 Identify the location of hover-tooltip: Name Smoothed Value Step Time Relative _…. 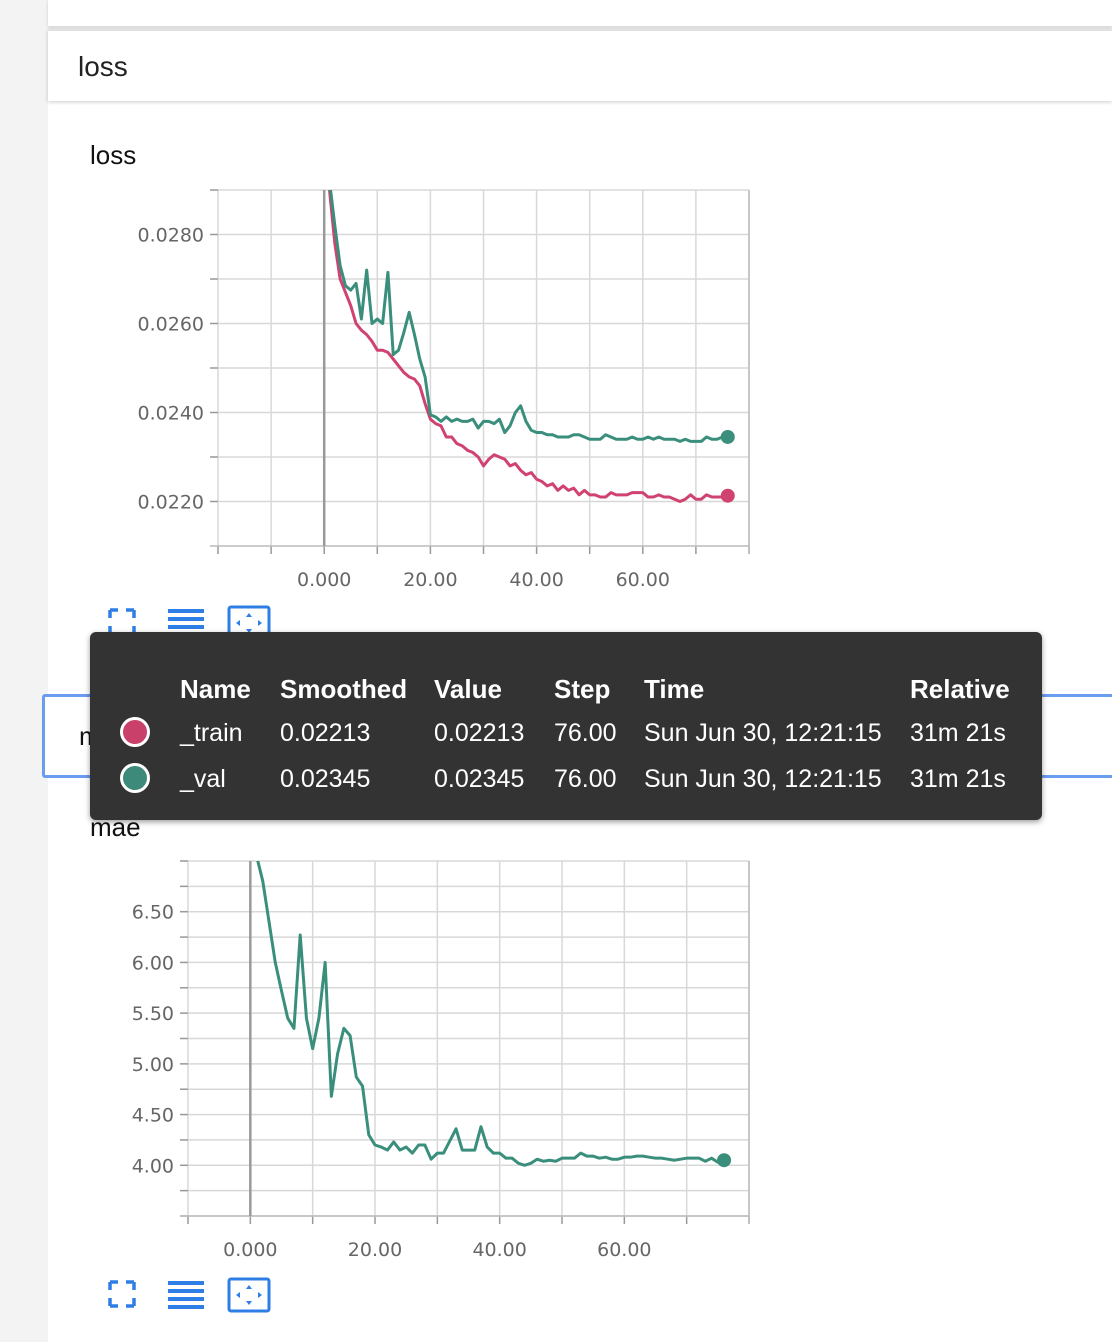
(566, 726).